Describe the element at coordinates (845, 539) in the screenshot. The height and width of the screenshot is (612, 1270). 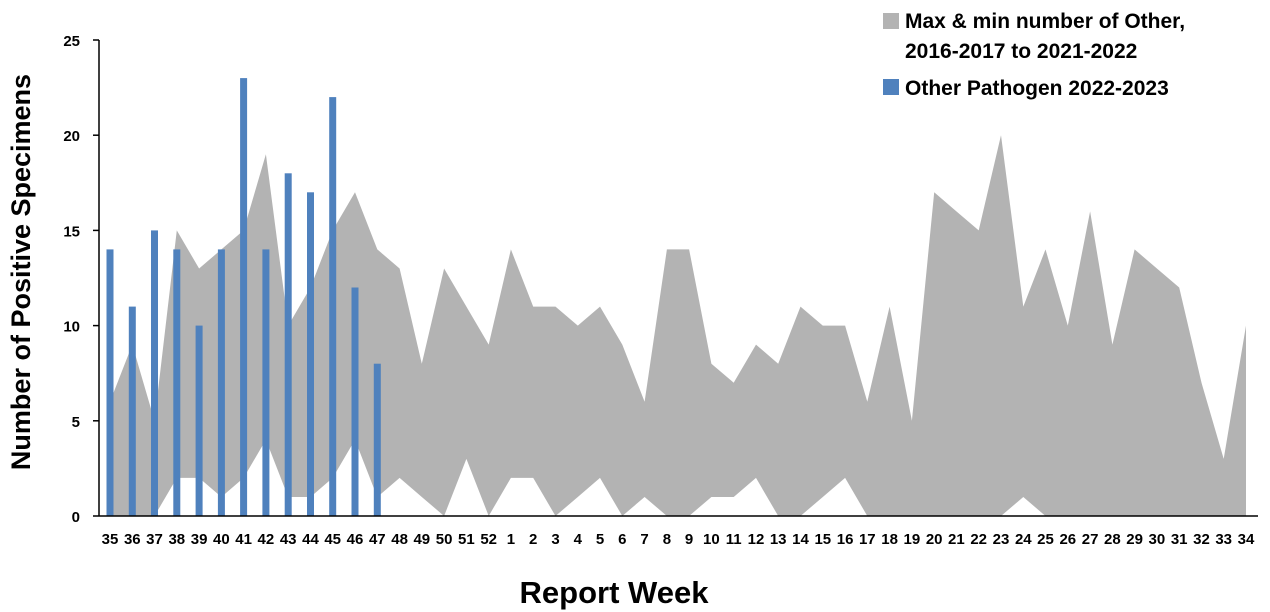
I see `x-tick-label: 16` at that location.